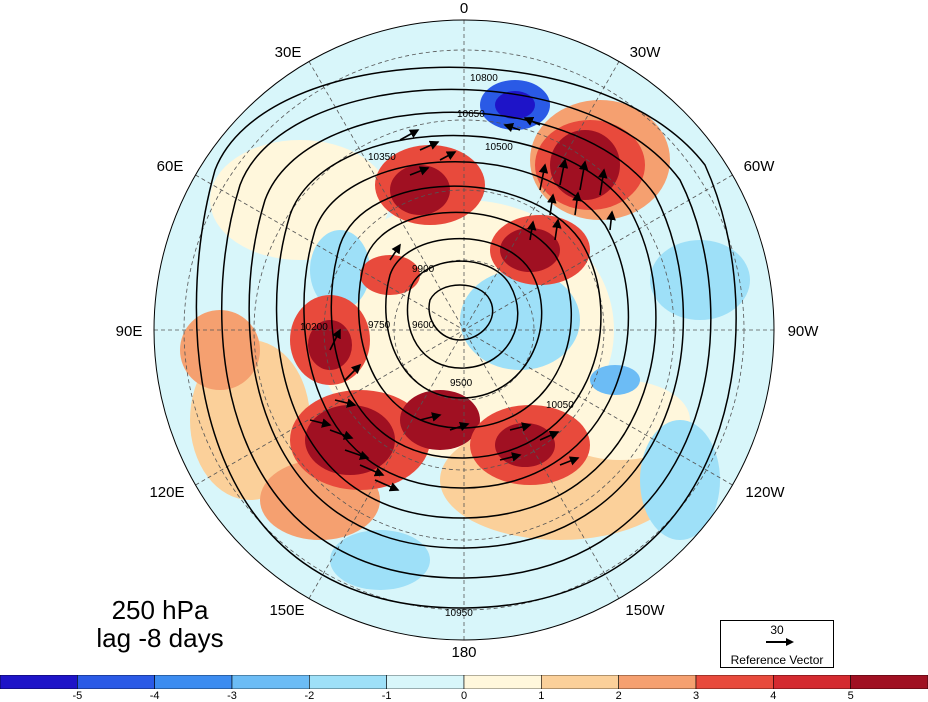 This screenshot has width=928, height=702. What do you see at coordinates (780, 642) in the screenshot?
I see `reference-arrow-icon` at bounding box center [780, 642].